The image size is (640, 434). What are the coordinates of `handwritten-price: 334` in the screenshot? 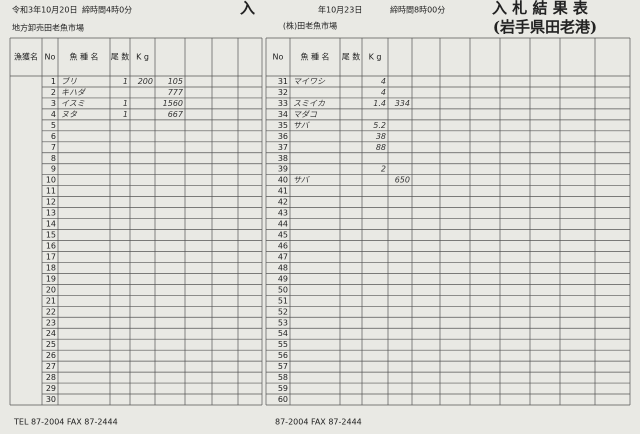 It's located at (402, 103).